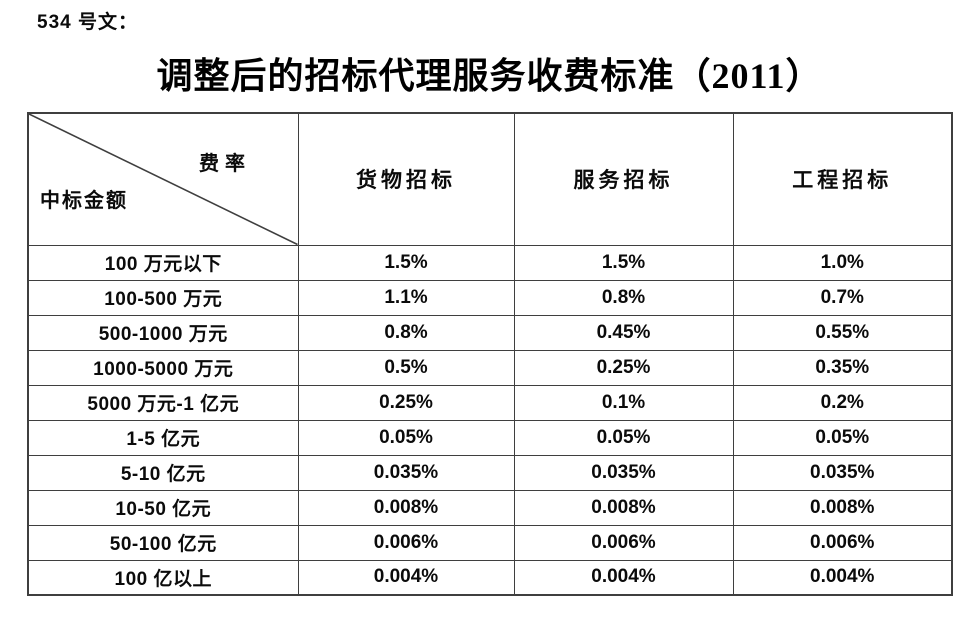 The image size is (979, 629). I want to click on goods-rate-cell: 0.004%, so click(406, 577).